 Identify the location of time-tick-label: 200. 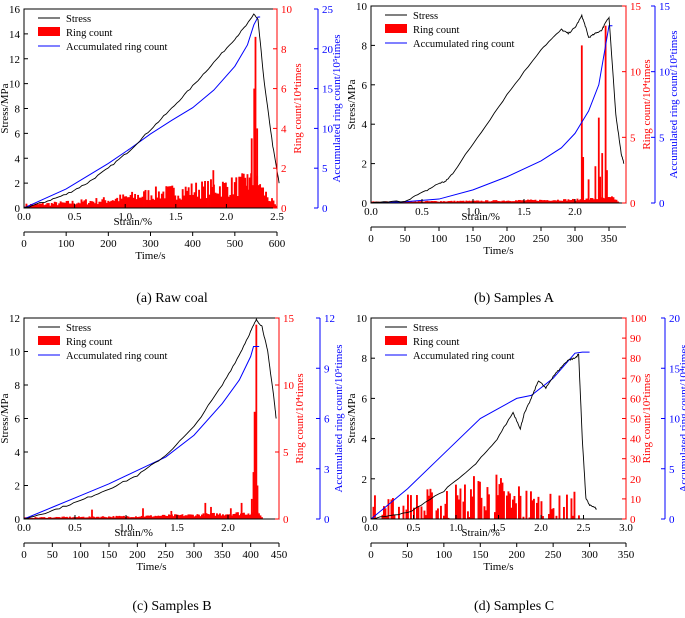
(108, 244).